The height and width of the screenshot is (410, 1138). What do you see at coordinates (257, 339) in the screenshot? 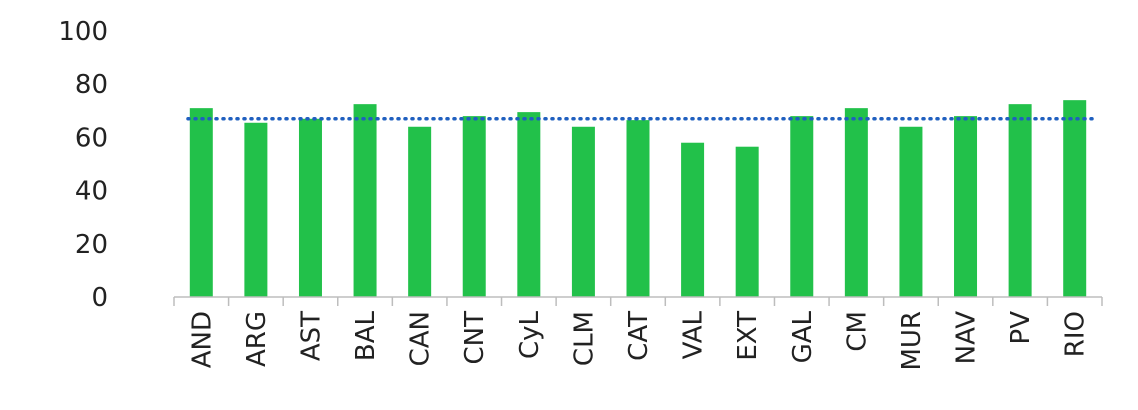
I see `x-category-label: ARG` at bounding box center [257, 339].